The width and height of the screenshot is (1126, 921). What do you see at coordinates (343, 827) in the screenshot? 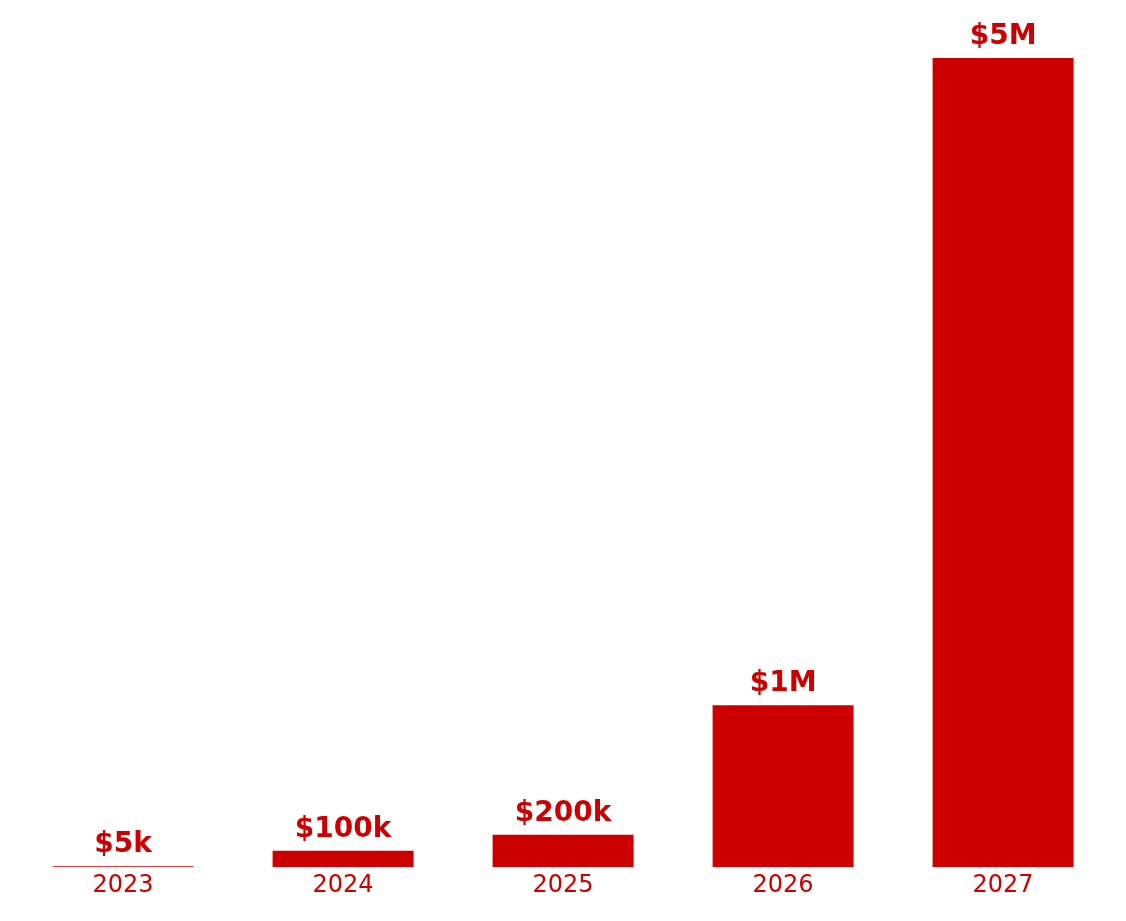
I see `data-label: $100k` at bounding box center [343, 827].